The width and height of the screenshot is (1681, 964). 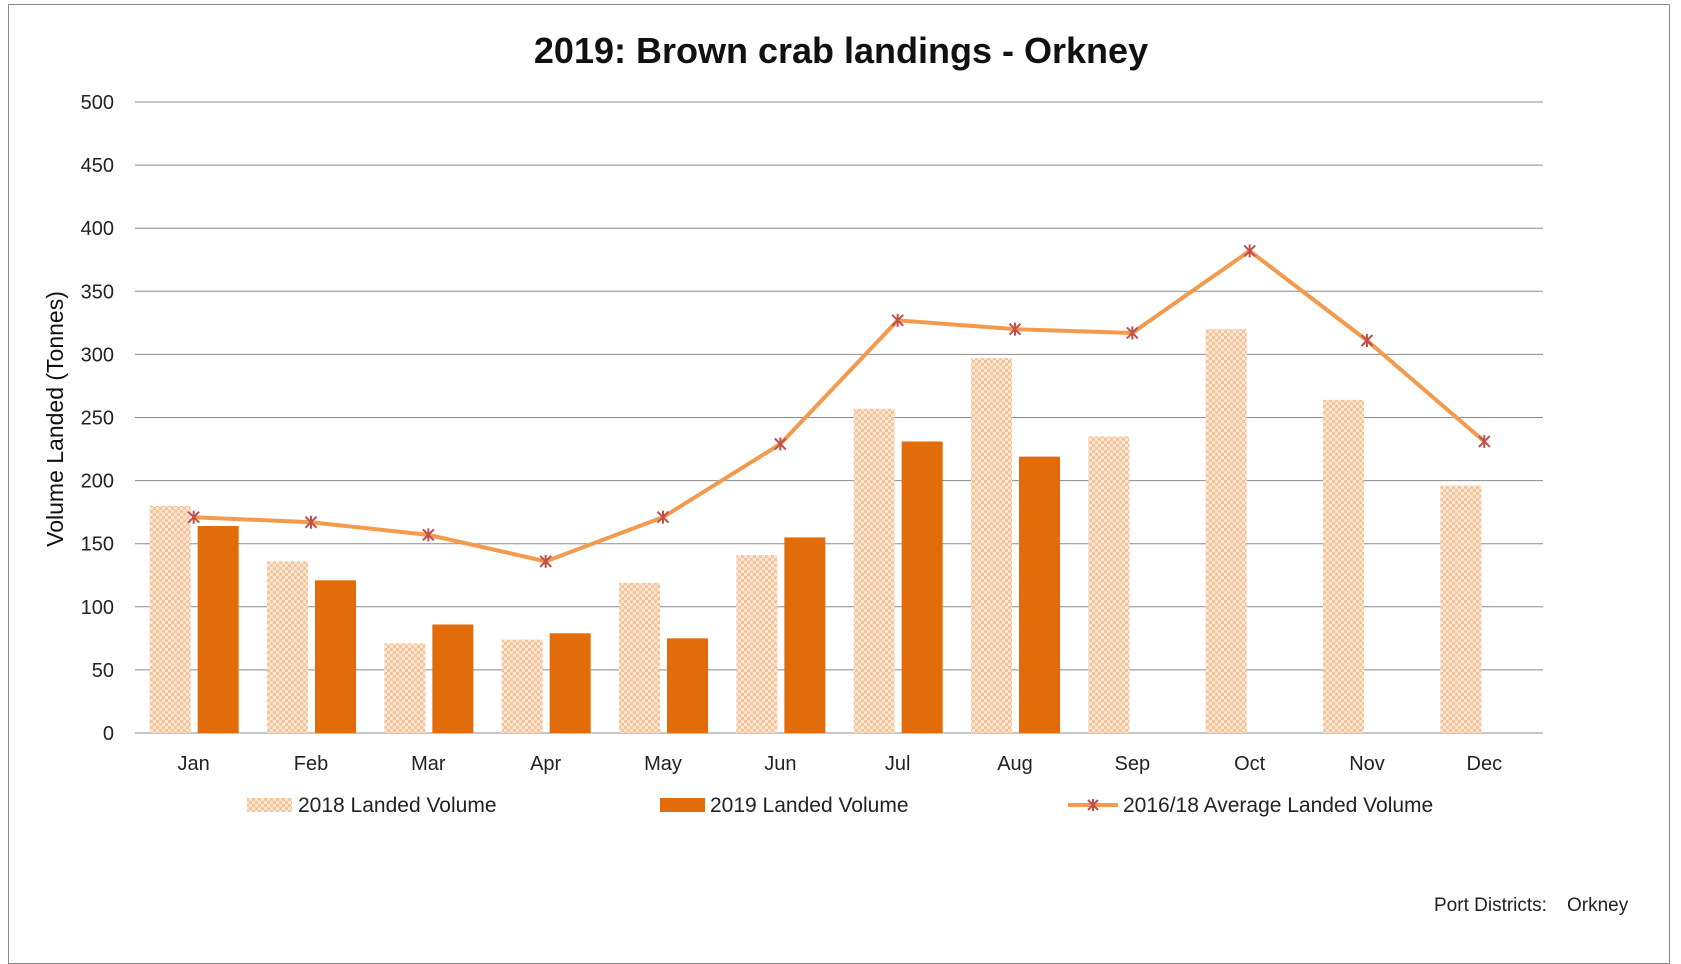 I want to click on bar-2018-oct, so click(x=1226, y=531).